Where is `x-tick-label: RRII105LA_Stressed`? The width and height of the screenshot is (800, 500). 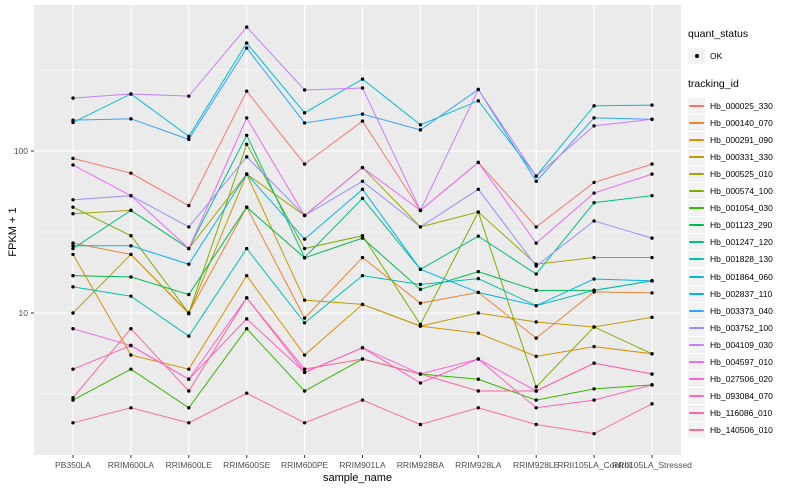 x-tick-label: RRII105LA_Stressed is located at coordinates (652, 465).